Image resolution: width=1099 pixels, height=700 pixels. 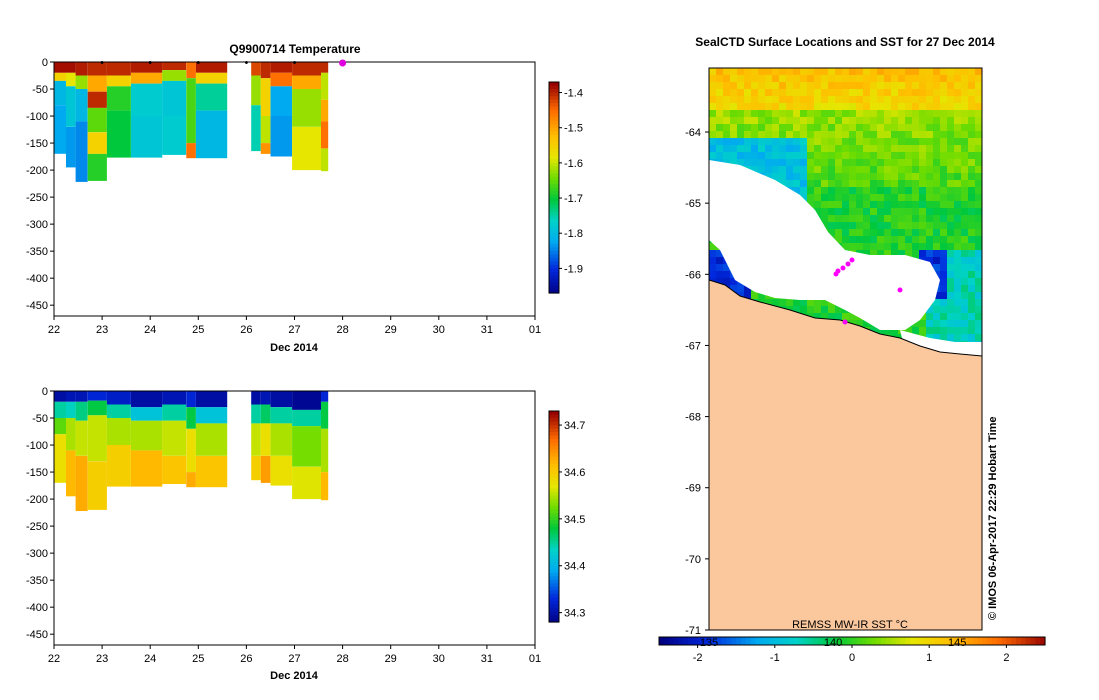 I want to click on salinity-colorbar: 34.7 34.6 34.5 34.4 34.3, so click(x=566, y=516).